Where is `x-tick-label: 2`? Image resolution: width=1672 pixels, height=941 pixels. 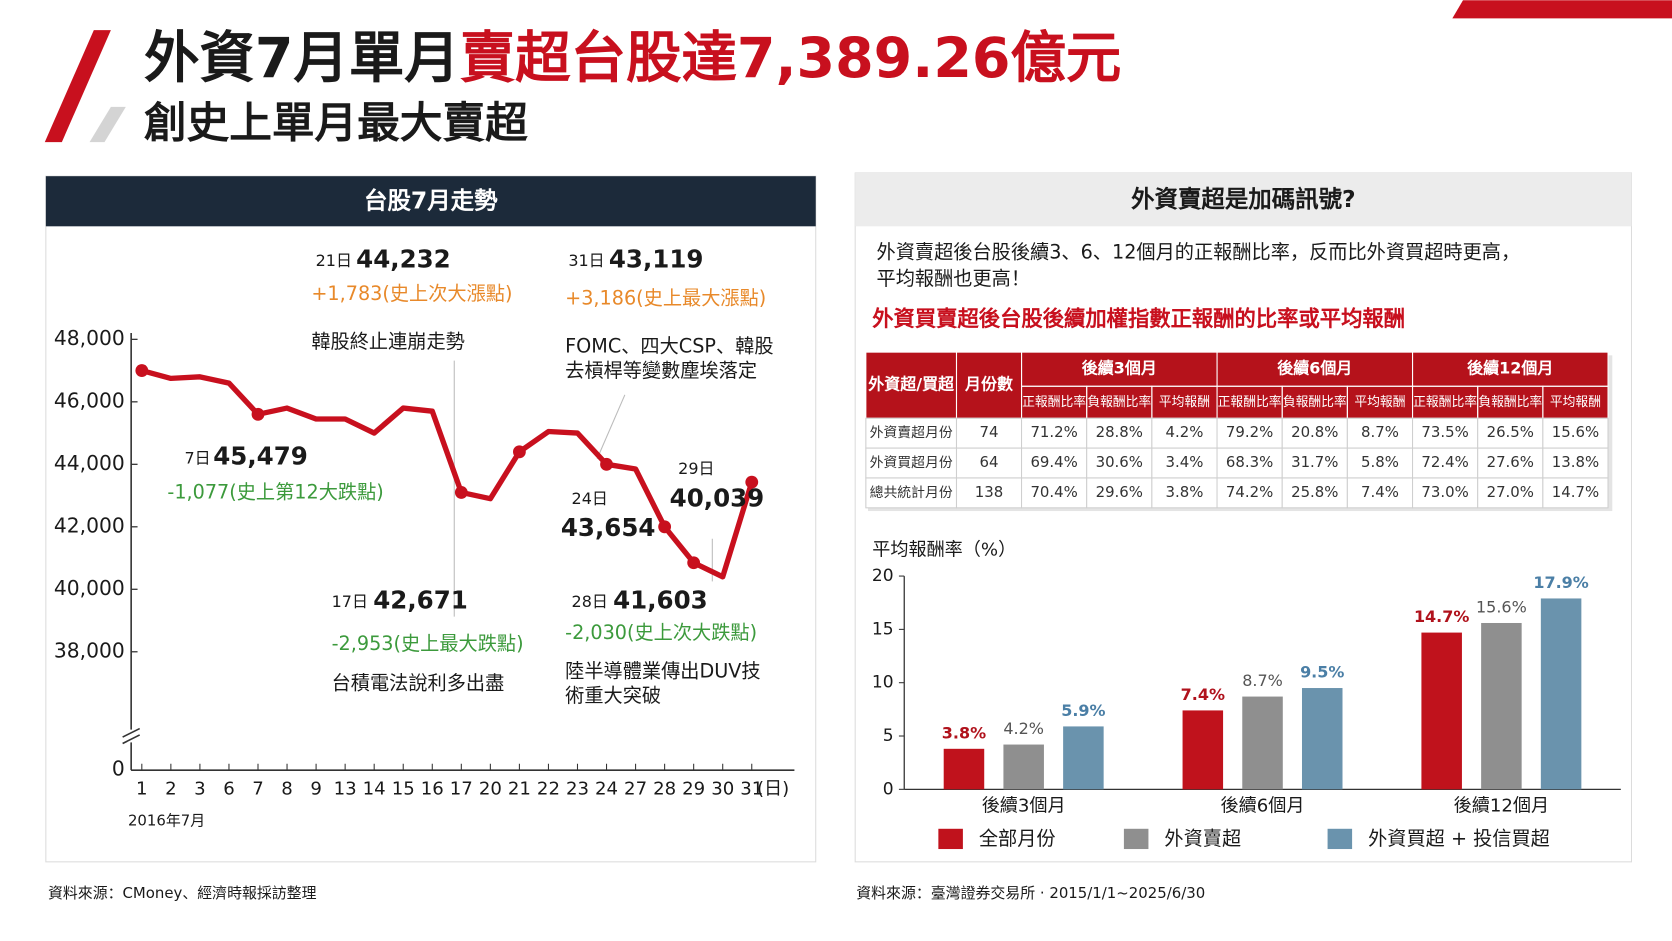
x-tick-label: 2 is located at coordinates (171, 788).